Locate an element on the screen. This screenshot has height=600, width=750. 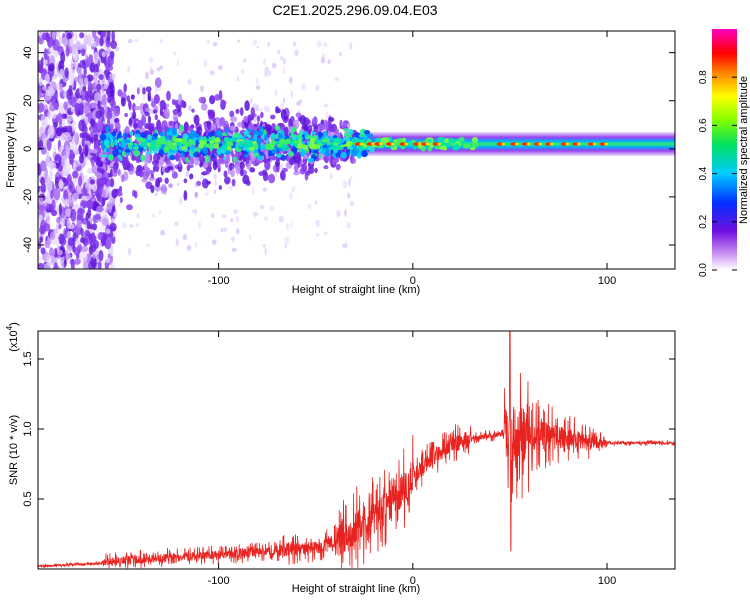
spectrogram-x-axis-label: Height of straight line (km) is located at coordinates (356, 290).